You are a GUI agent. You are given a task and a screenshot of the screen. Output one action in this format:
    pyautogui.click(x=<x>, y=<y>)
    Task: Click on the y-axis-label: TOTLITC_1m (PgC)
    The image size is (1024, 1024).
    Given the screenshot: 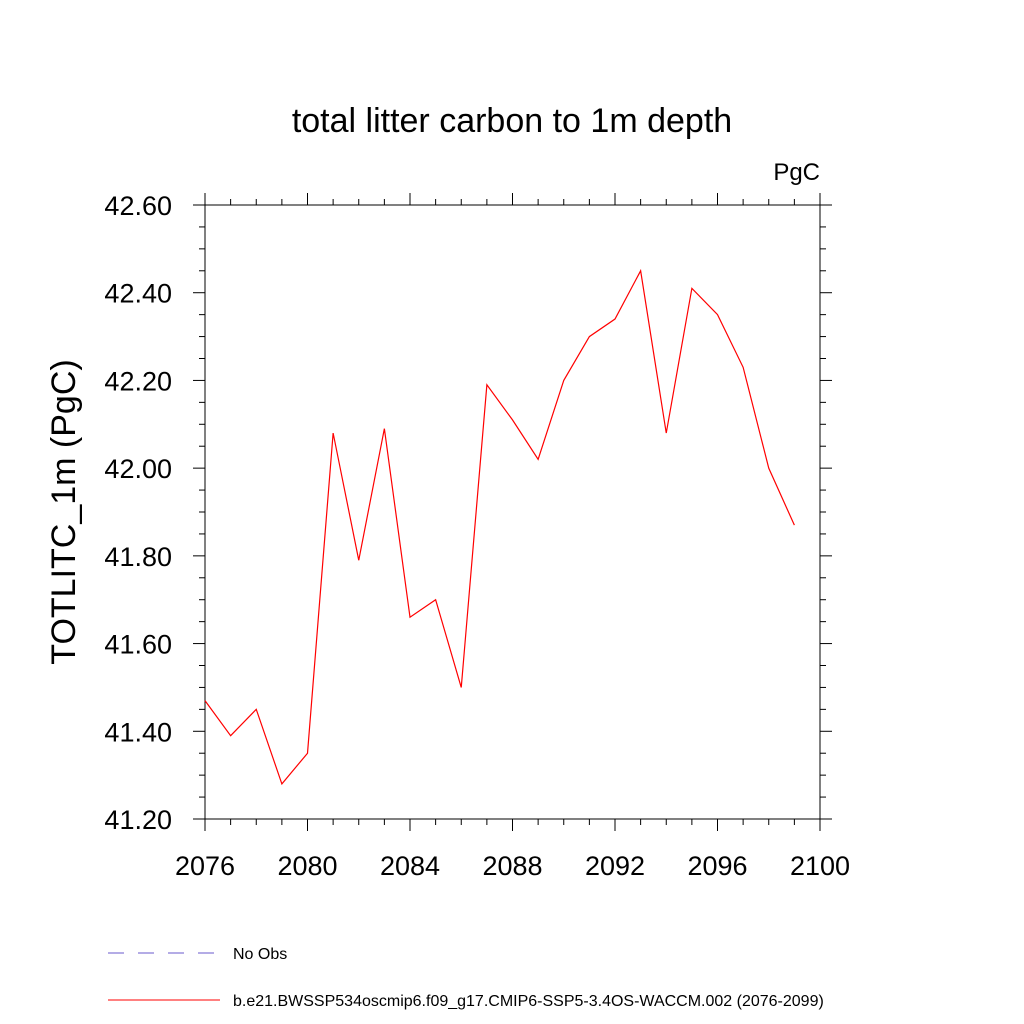 What is the action you would take?
    pyautogui.click(x=64, y=511)
    